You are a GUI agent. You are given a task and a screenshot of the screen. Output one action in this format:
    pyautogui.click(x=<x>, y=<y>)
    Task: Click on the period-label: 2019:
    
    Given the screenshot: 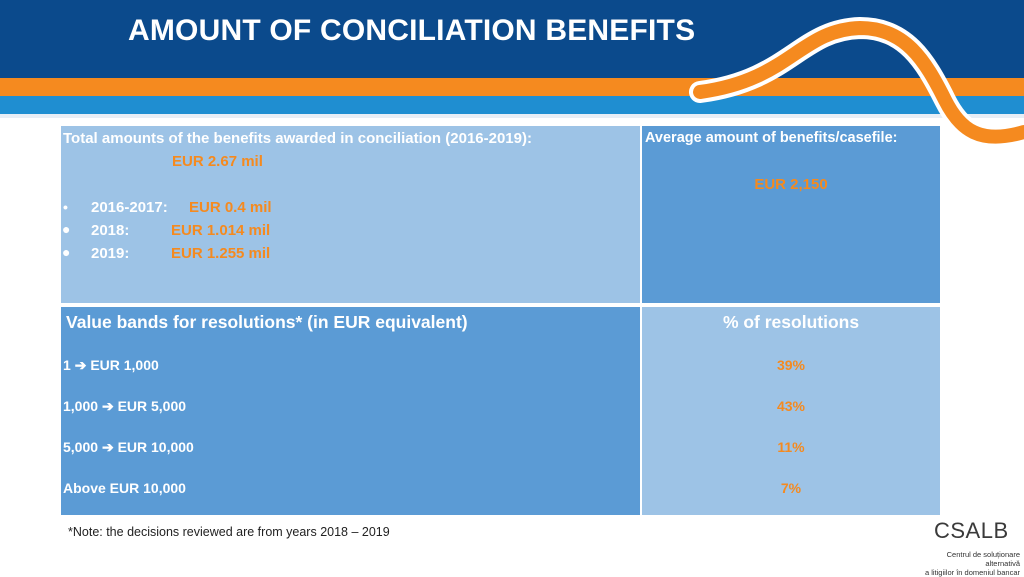 What is the action you would take?
    pyautogui.click(x=110, y=253)
    